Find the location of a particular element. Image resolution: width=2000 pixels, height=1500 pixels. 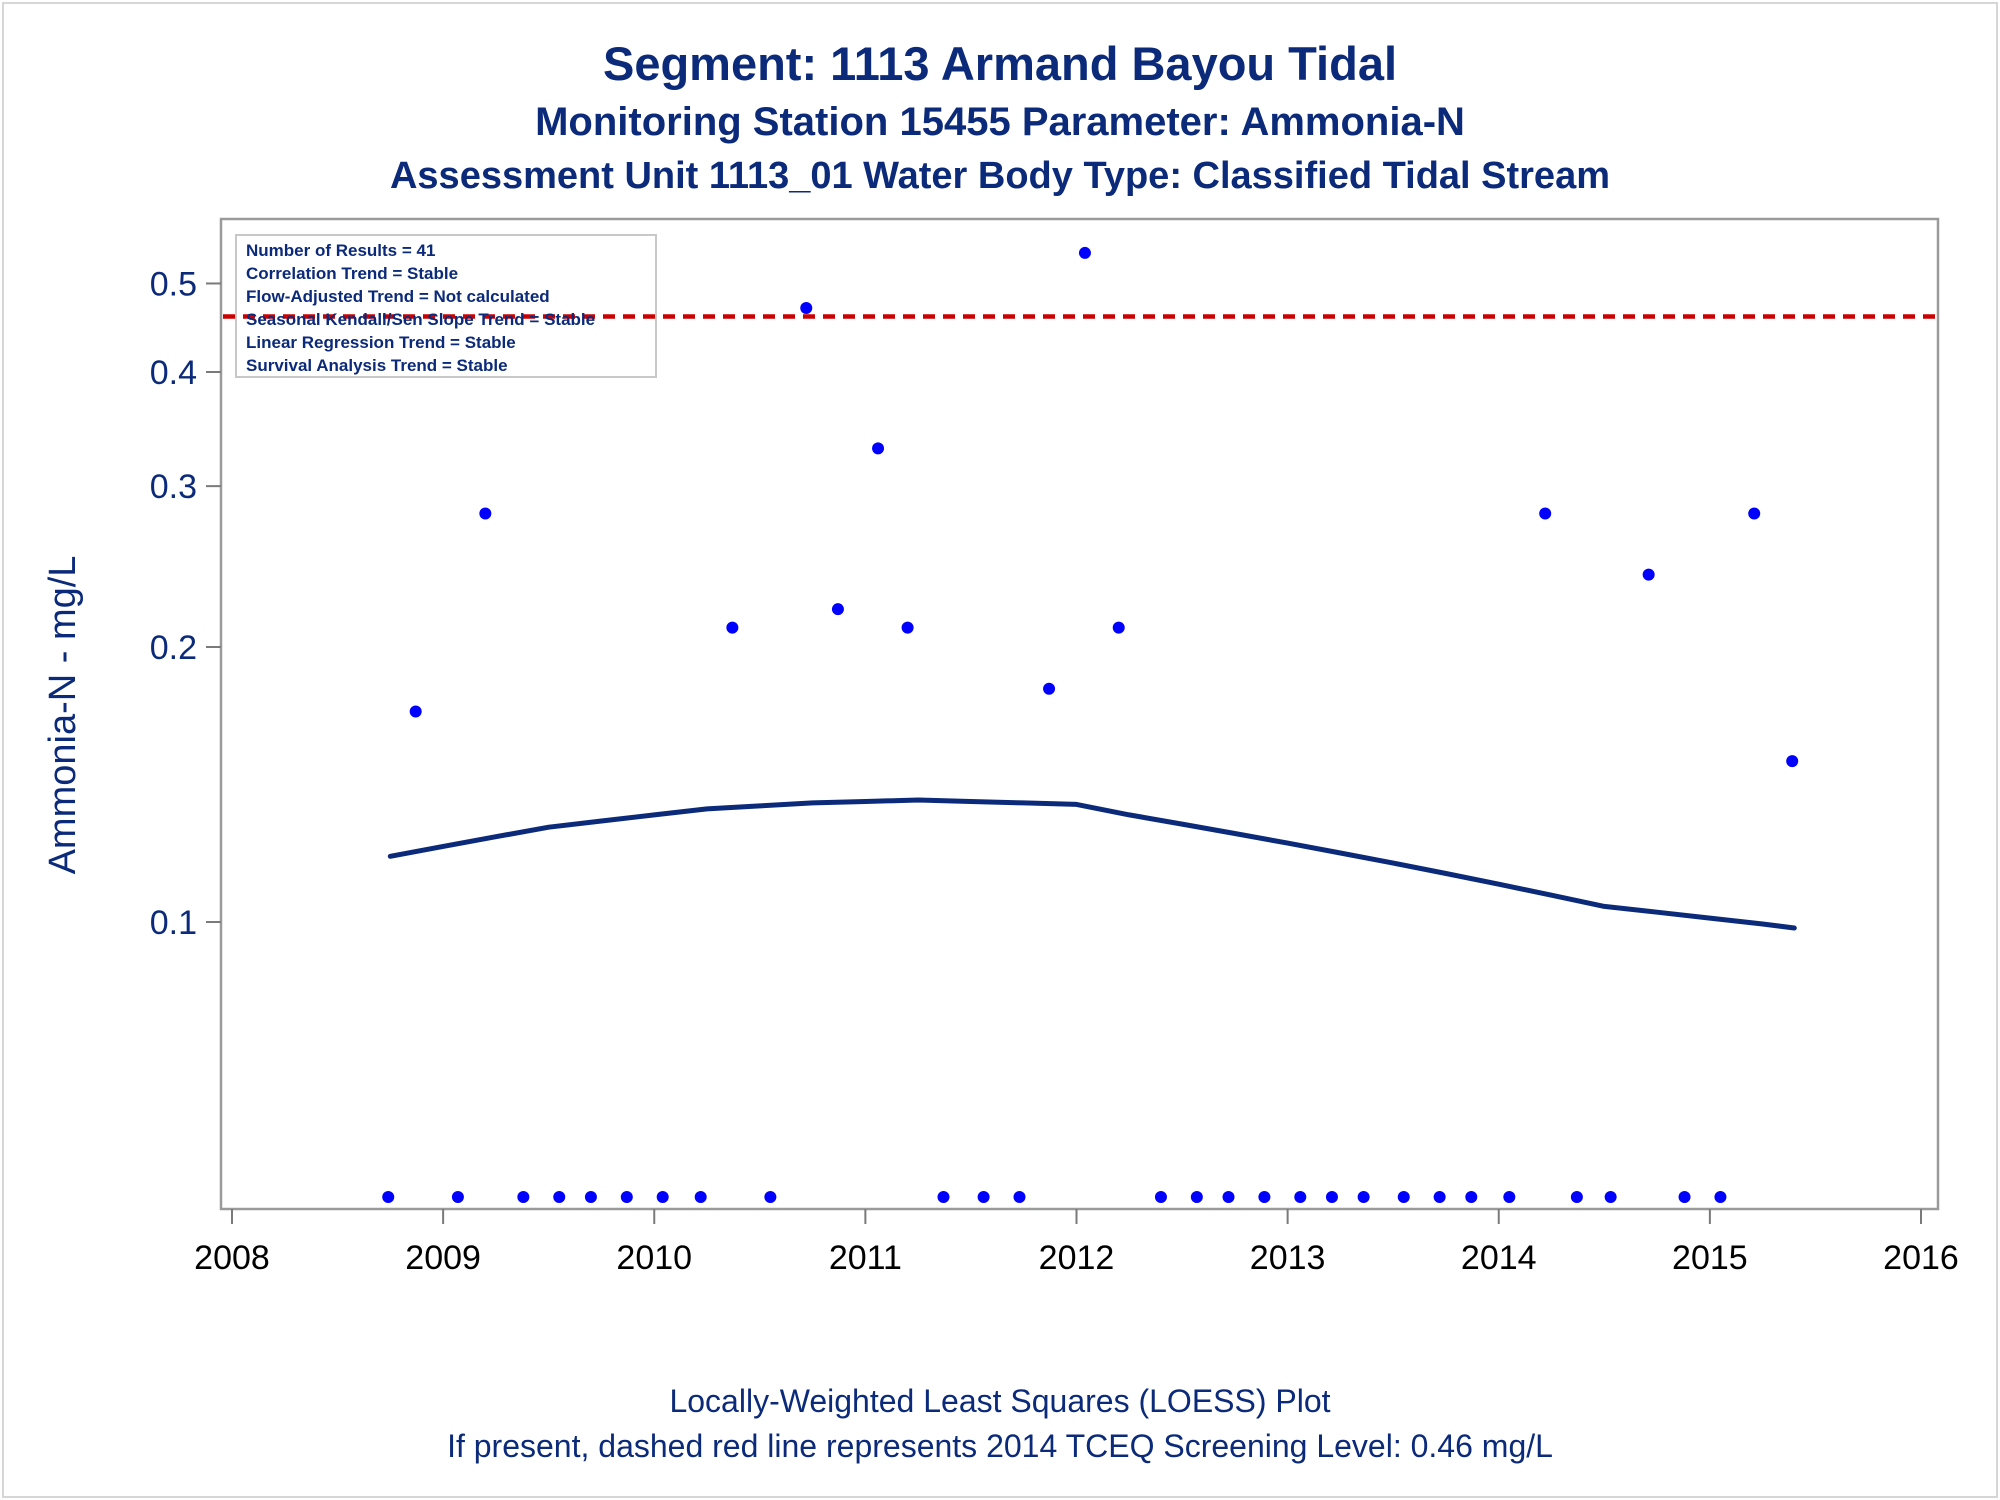

stats-line: Linear Regression Trend = Stable is located at coordinates (381, 342).